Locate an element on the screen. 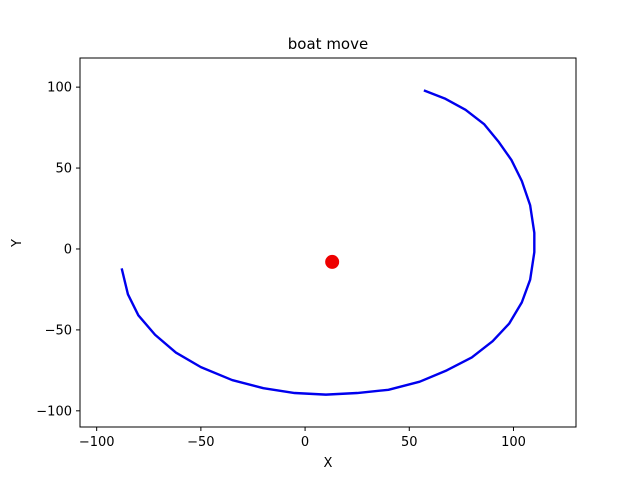  points-layer is located at coordinates (332, 261).